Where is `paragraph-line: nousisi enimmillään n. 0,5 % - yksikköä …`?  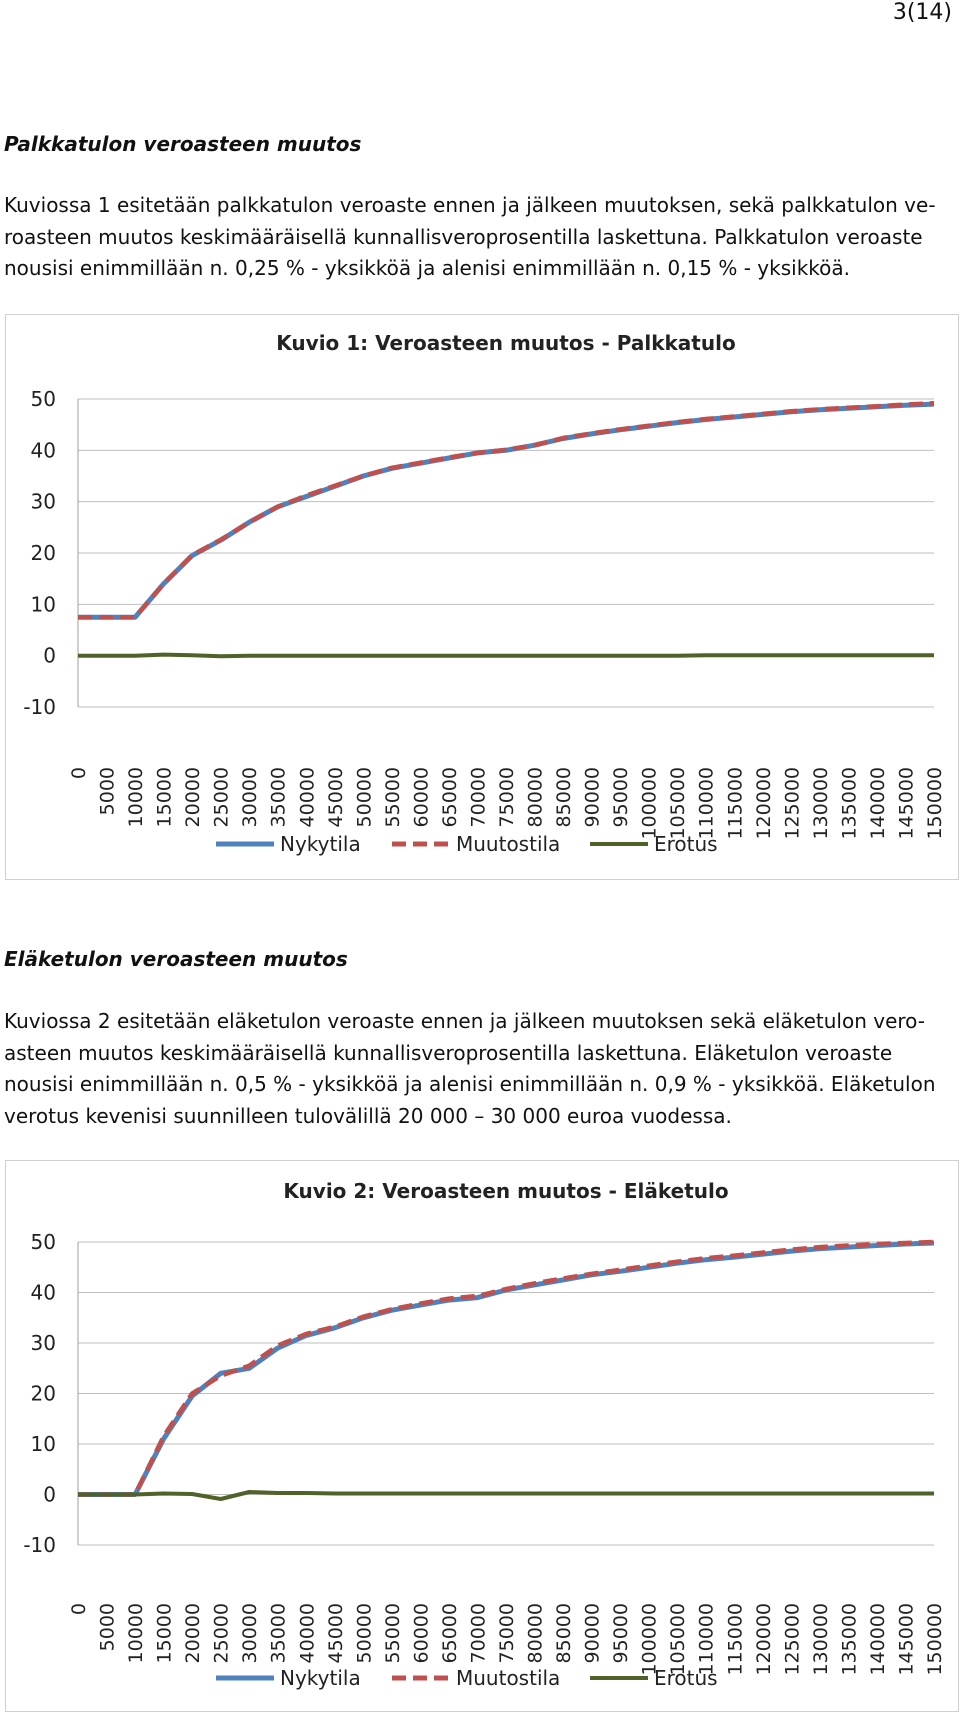
paragraph-line: nousisi enimmillään n. 0,5 % - yksikköä … is located at coordinates (470, 1084).